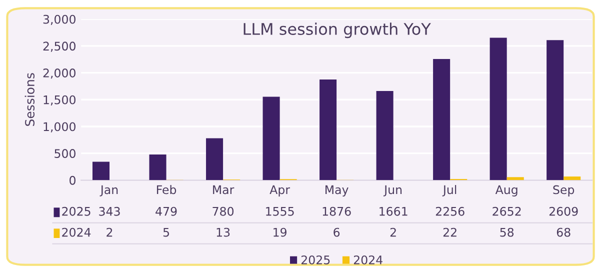  What do you see at coordinates (449, 190) in the screenshot?
I see `x-tick-label: Jul` at bounding box center [449, 190].